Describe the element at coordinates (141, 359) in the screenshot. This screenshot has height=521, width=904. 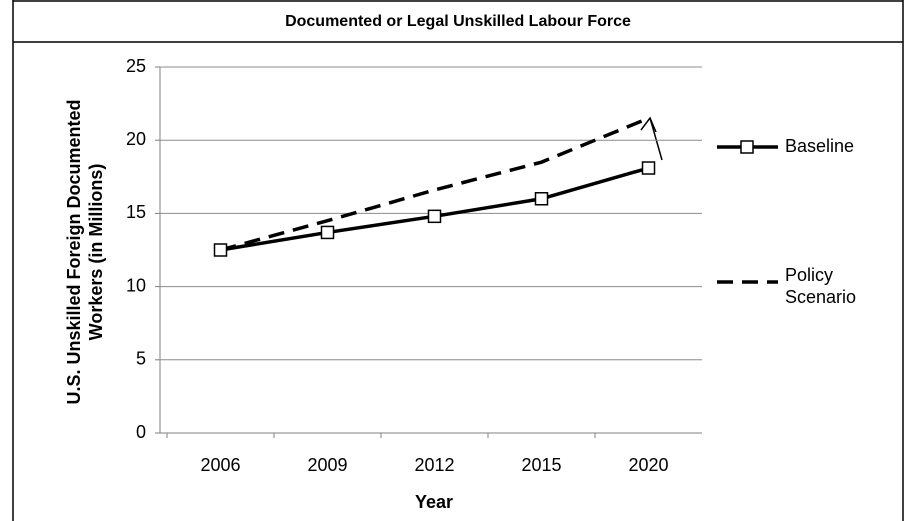
I see `y-tick-label: 5` at that location.